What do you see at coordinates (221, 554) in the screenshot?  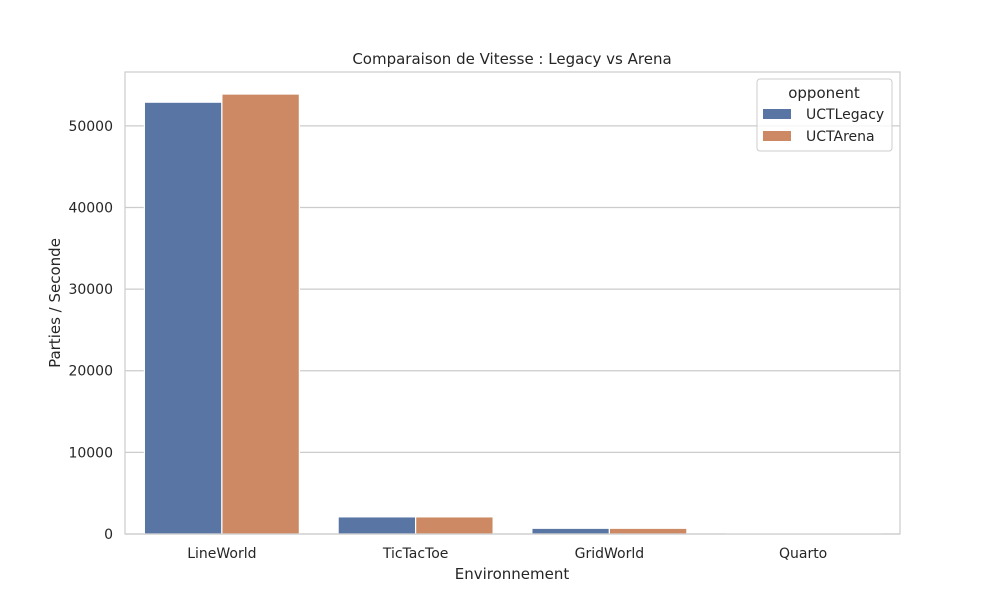 I see `x-tick-label: LineWorld` at bounding box center [221, 554].